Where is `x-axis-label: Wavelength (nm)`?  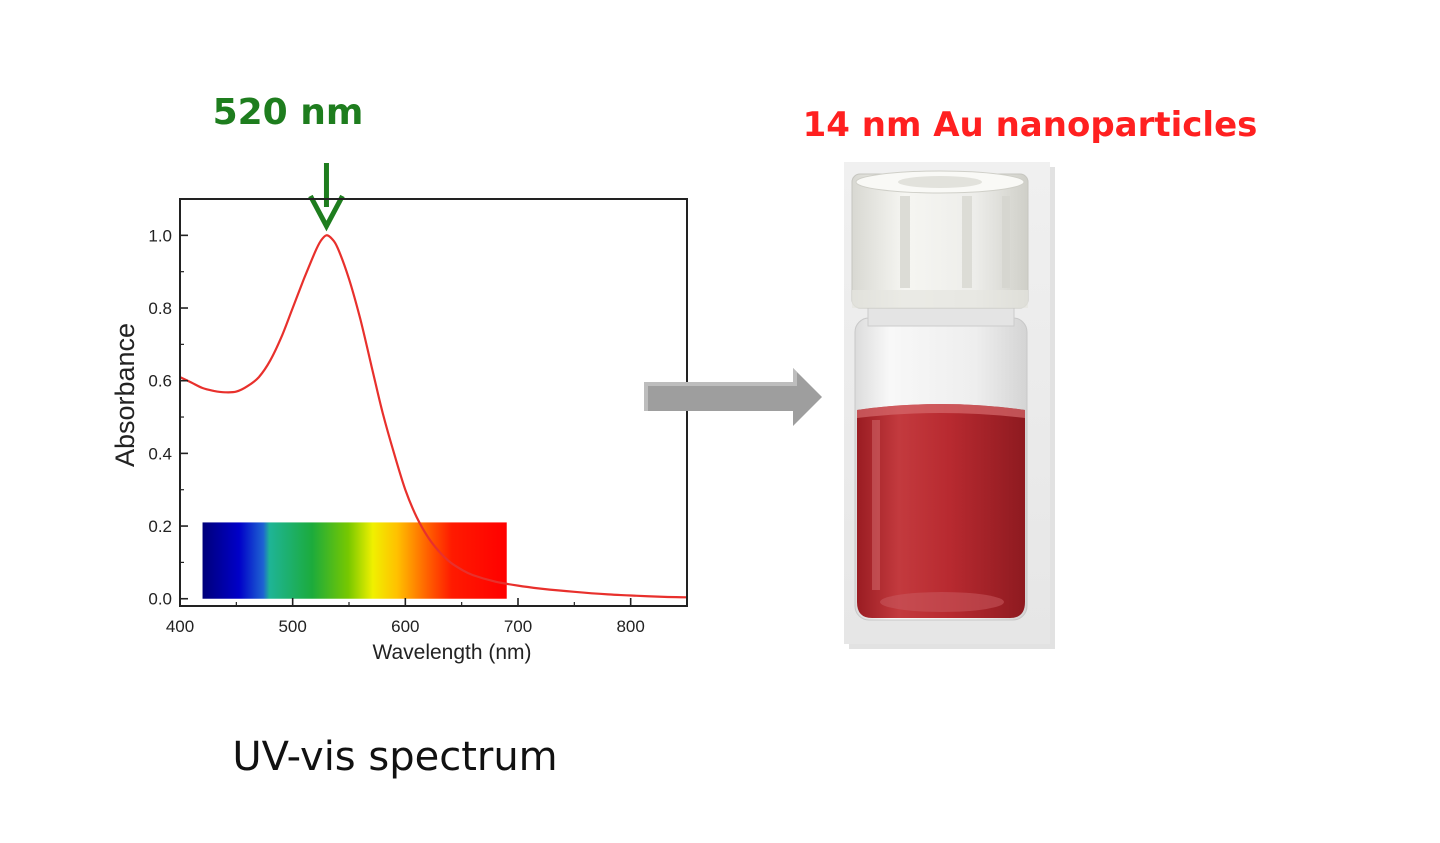 x-axis-label: Wavelength (nm) is located at coordinates (451, 652).